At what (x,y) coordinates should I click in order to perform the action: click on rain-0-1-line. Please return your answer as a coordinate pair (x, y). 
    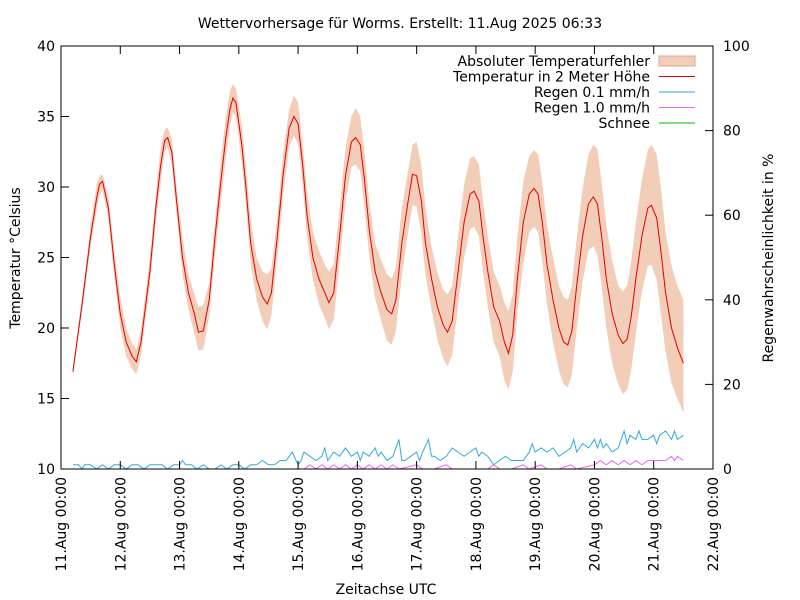
    Looking at the image, I should click on (378, 449).